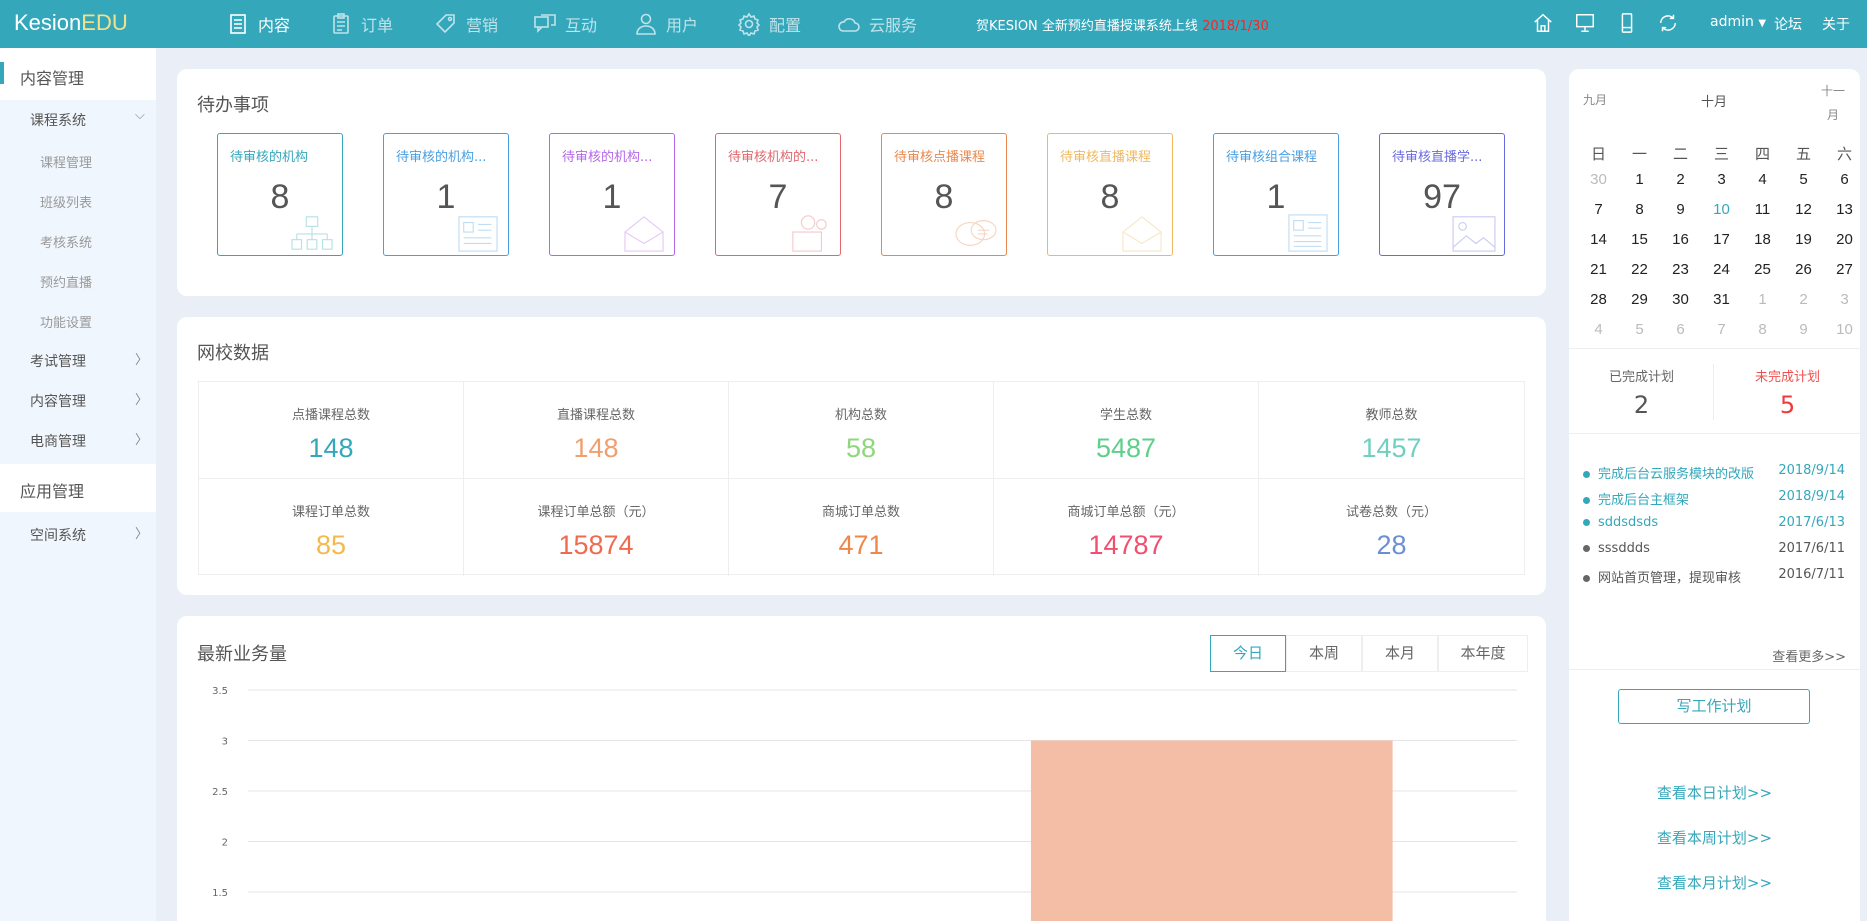 Image resolution: width=1867 pixels, height=921 pixels. What do you see at coordinates (1803, 269) in the screenshot?
I see `calendar-day: 26` at bounding box center [1803, 269].